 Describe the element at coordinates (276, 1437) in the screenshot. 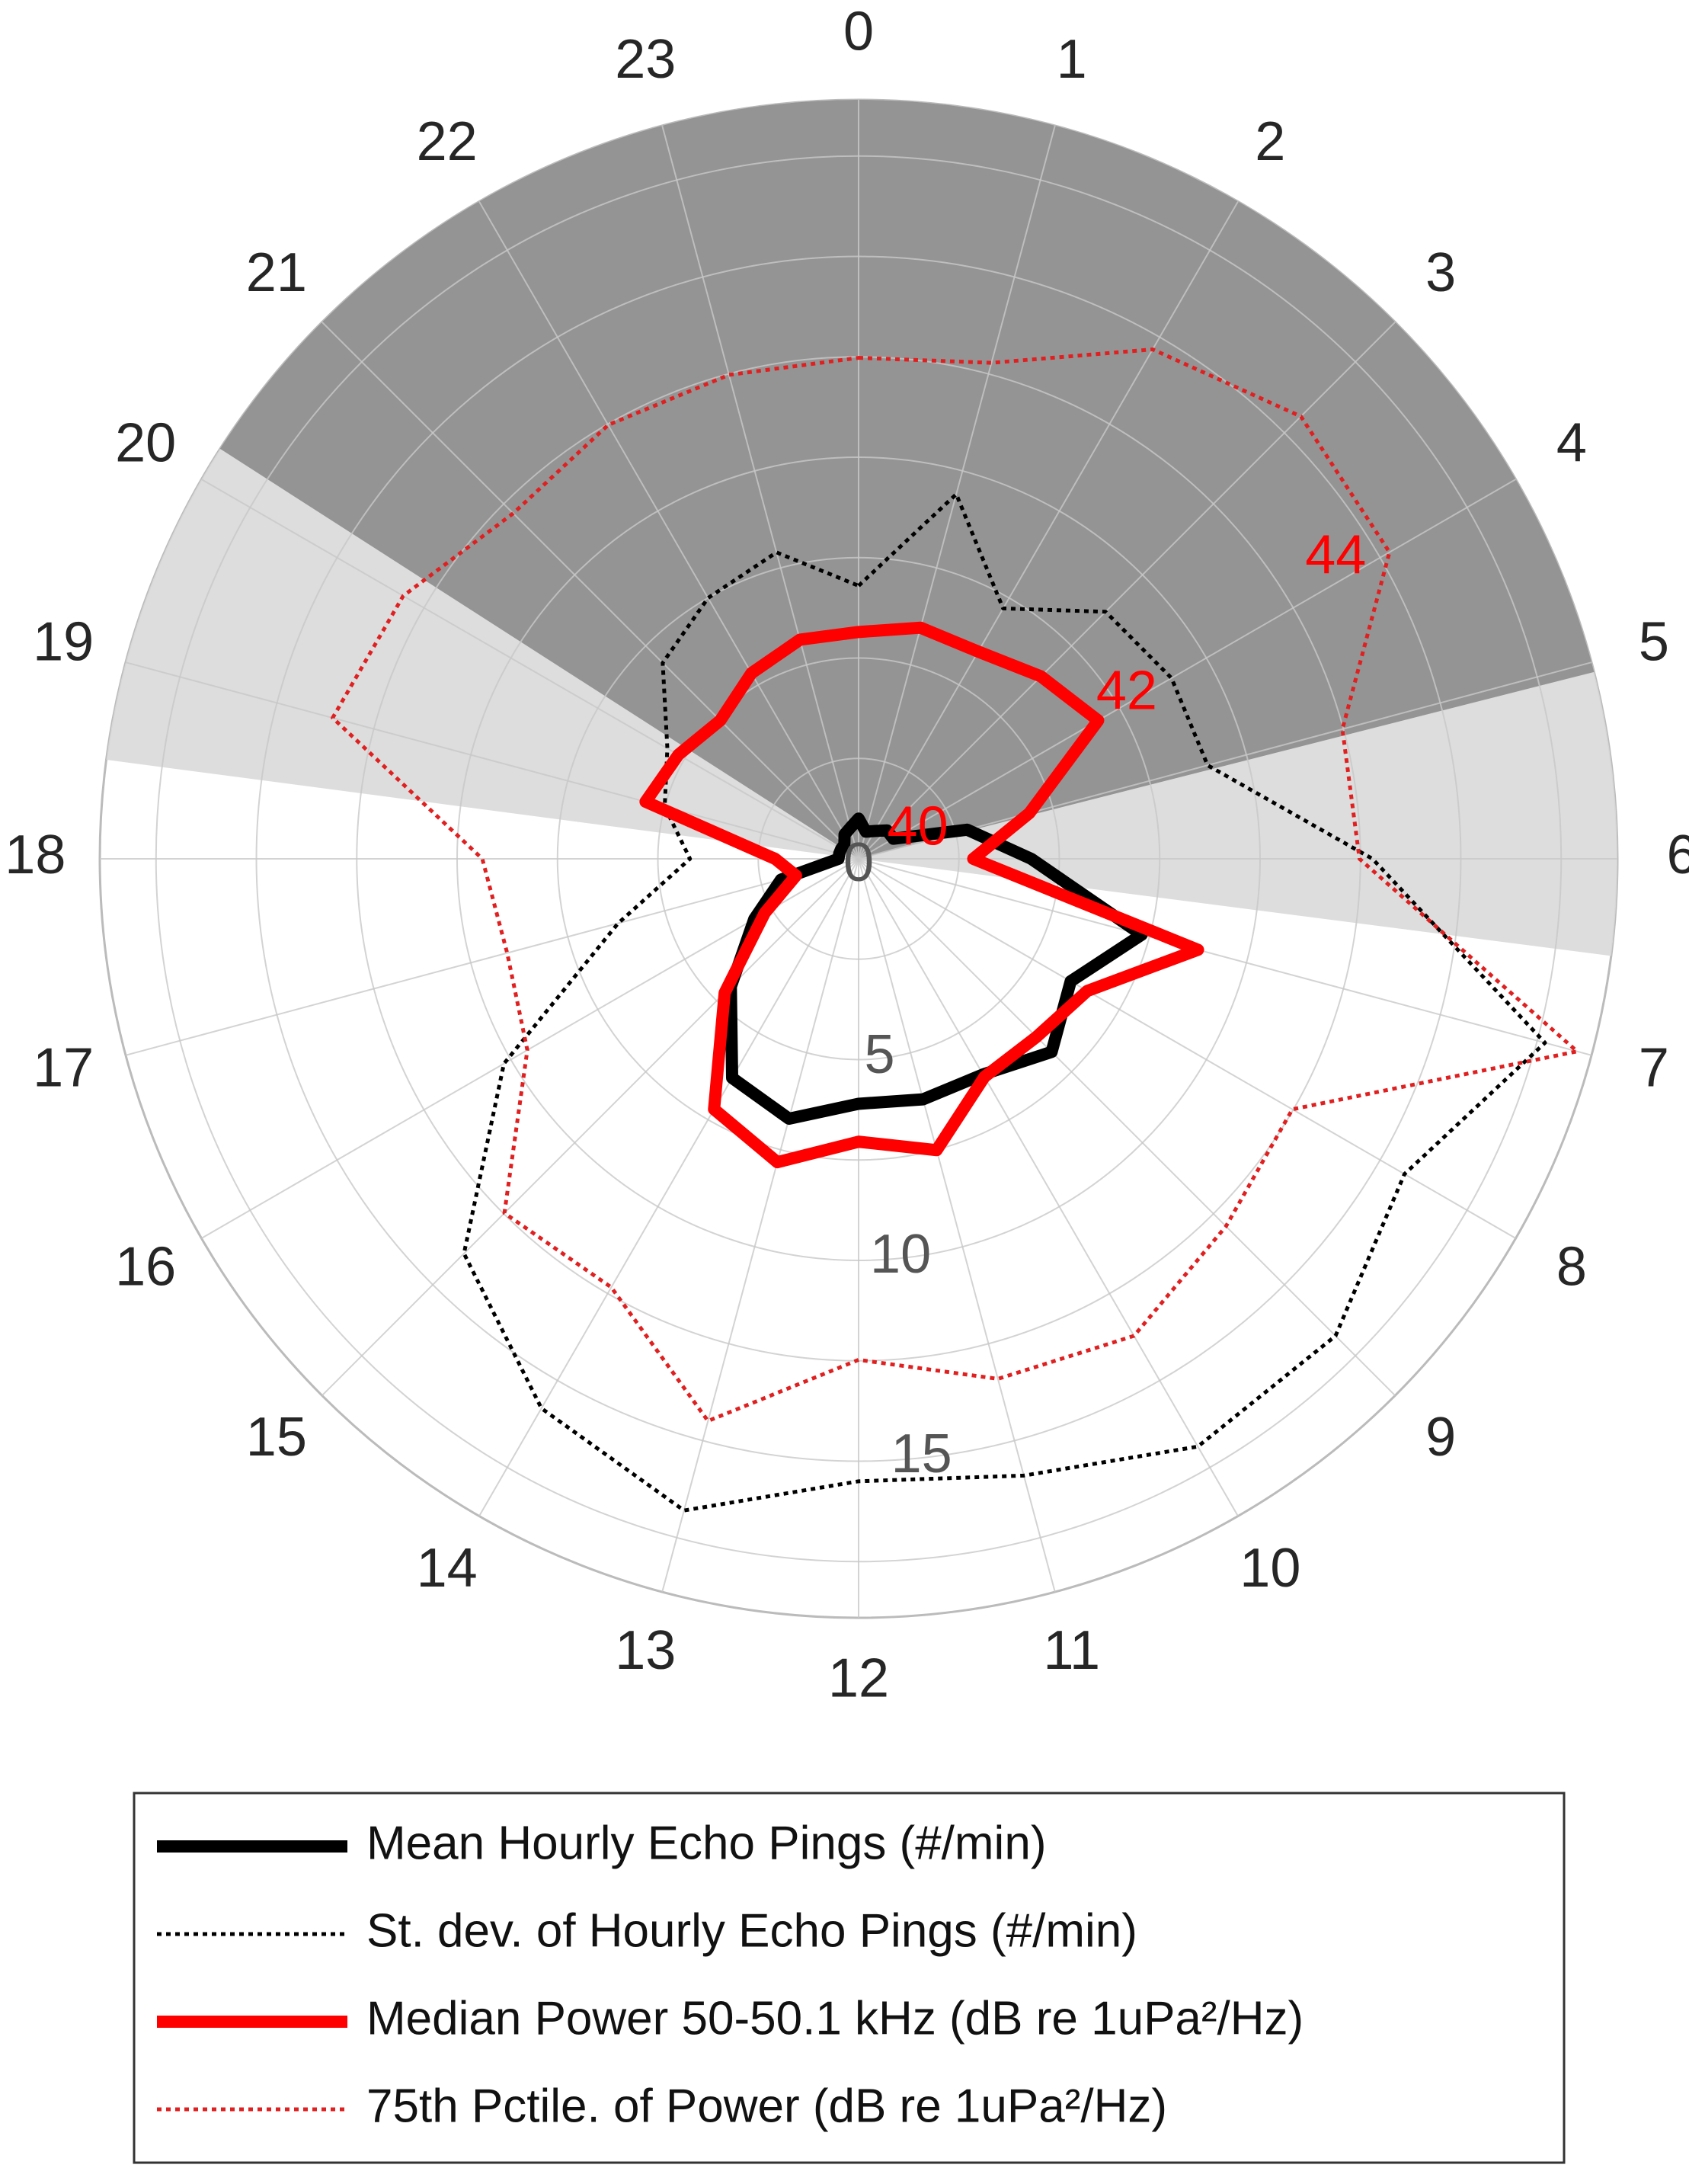

I see `angle-tick-label: 15` at that location.